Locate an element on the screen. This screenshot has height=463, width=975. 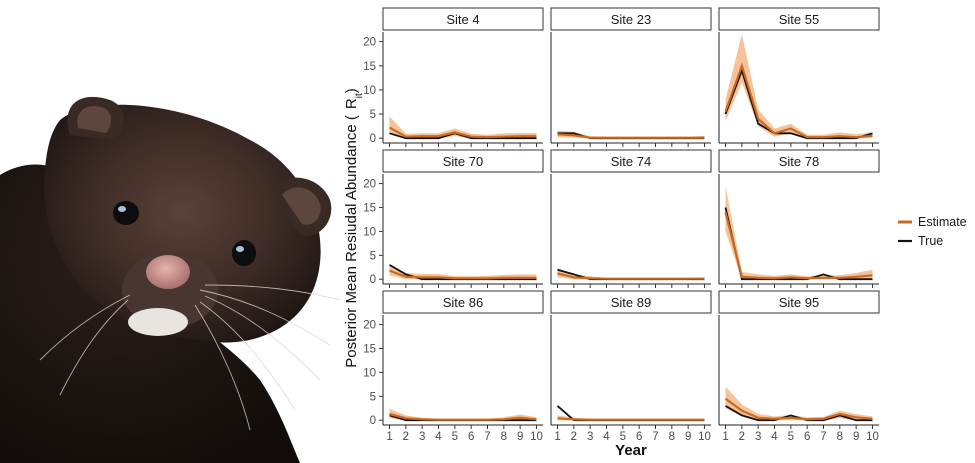
facet-strip-label: Site 74 is located at coordinates (631, 161).